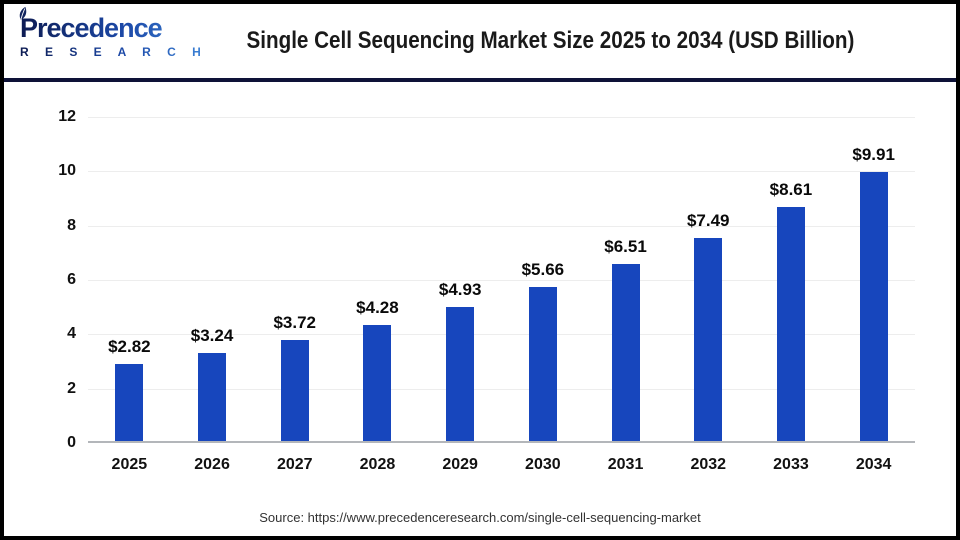 Image resolution: width=960 pixels, height=540 pixels. What do you see at coordinates (791, 189) in the screenshot?
I see `bar-value-label-2033: $8.61` at bounding box center [791, 189].